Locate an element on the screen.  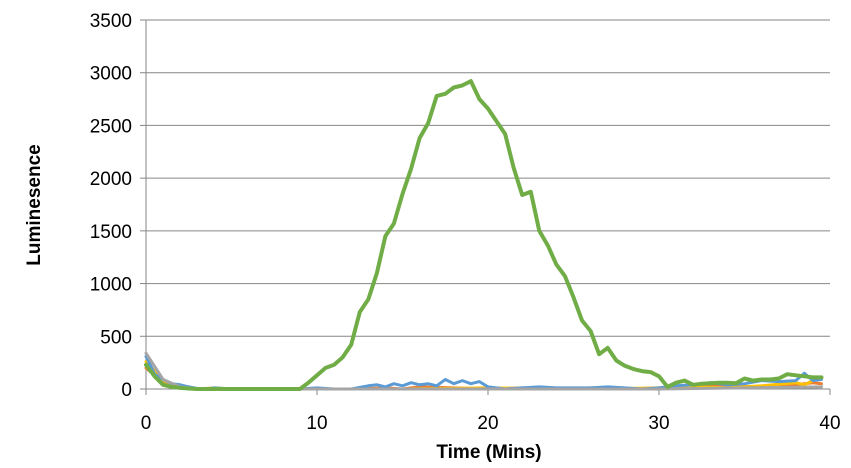
x-tick-label: 30 is located at coordinates (658, 423).